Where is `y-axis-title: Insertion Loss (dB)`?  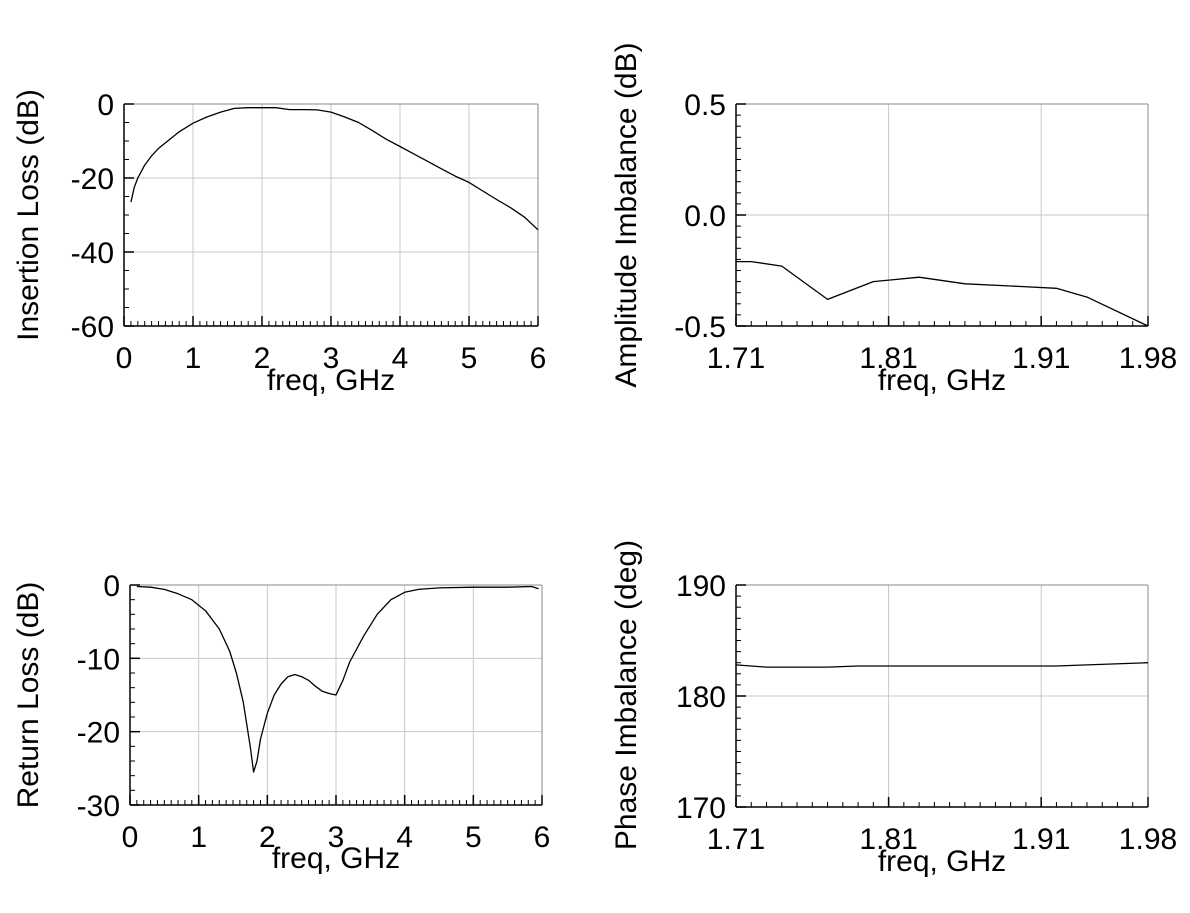
y-axis-title: Insertion Loss (dB) is located at coordinates (28, 215).